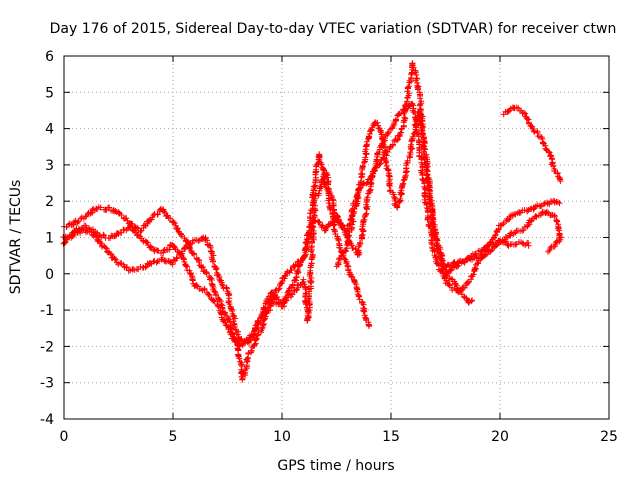 The height and width of the screenshot is (480, 640). What do you see at coordinates (49, 57) in the screenshot?
I see `y-tick-label: 6` at bounding box center [49, 57].